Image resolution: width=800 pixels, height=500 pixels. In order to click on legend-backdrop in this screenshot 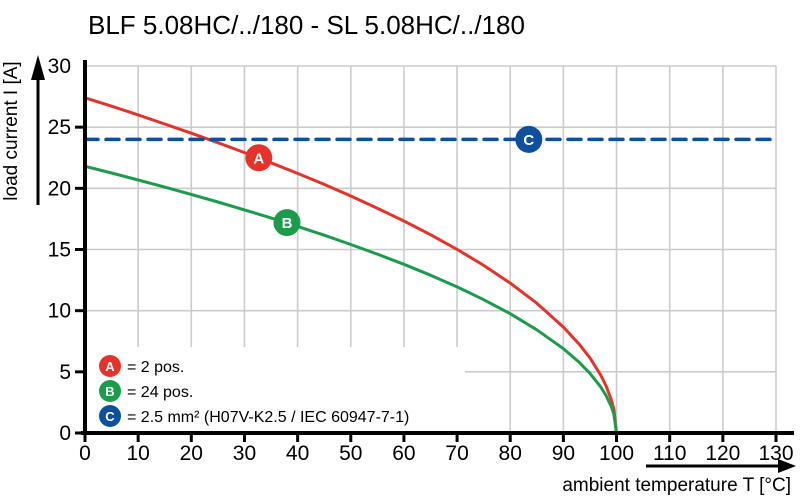, I will do `click(276, 389)`.